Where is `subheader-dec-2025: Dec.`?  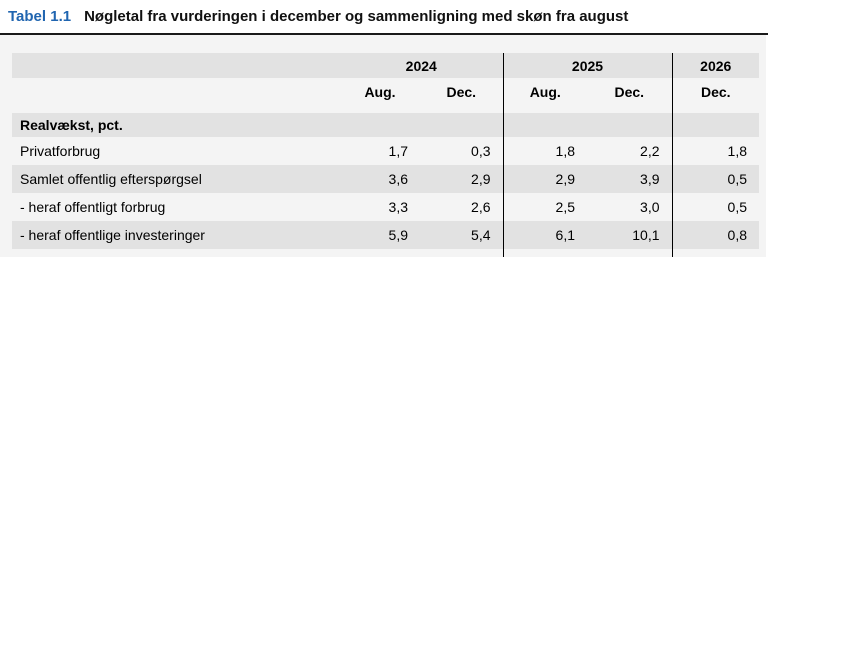
subheader-dec-2025: Dec. is located at coordinates (629, 91).